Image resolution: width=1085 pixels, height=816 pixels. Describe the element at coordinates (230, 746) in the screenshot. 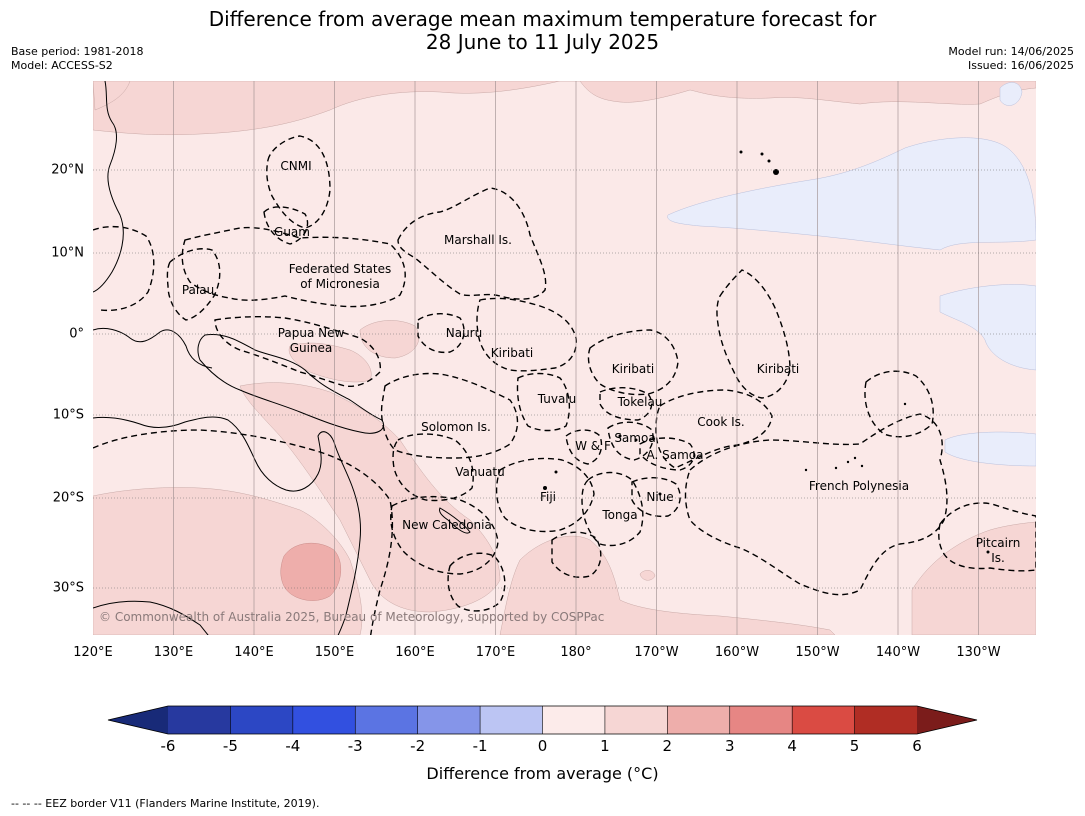

I see `colorbar-tick-label: -5` at that location.